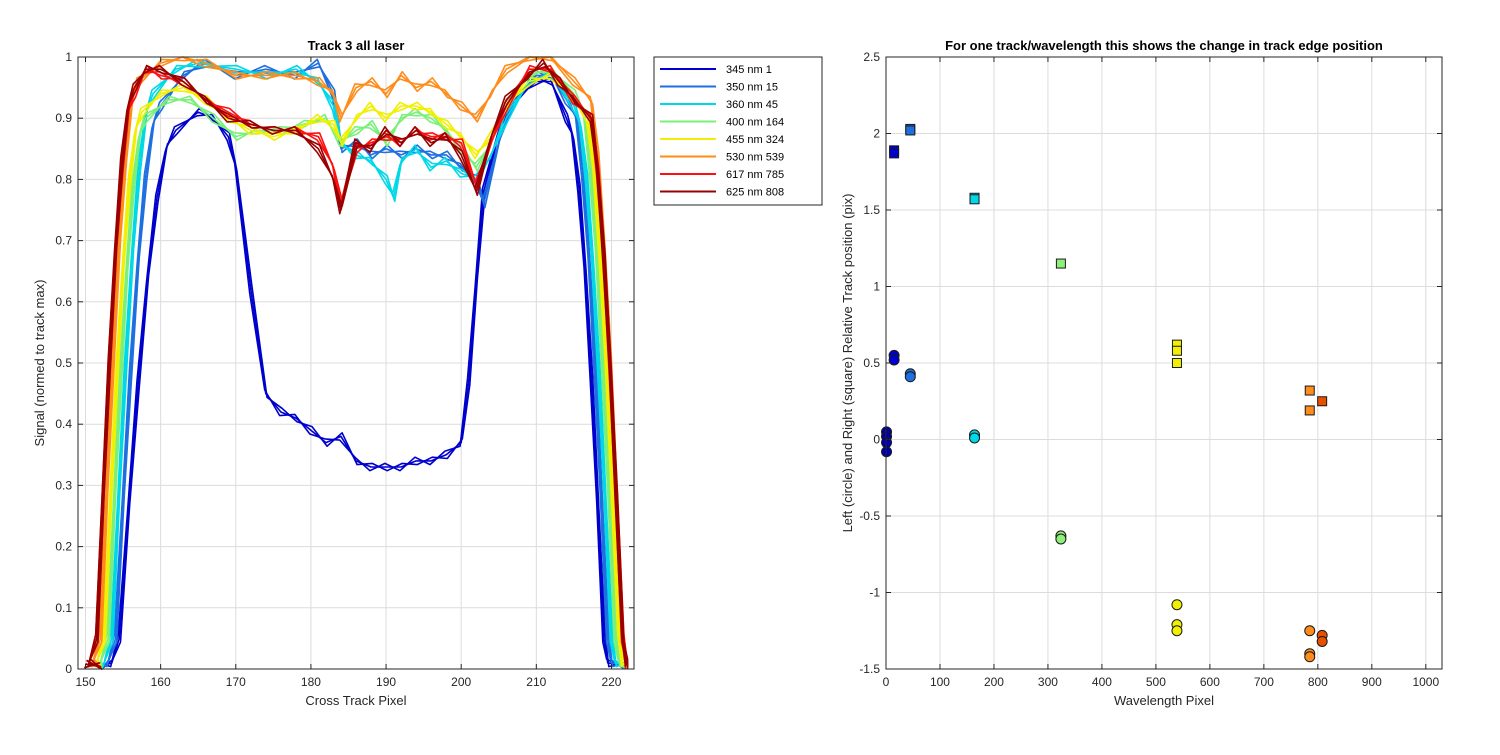 Image resolution: width=1500 pixels, height=755 pixels. I want to click on chart-title: Track 3 all laser, so click(356, 45).